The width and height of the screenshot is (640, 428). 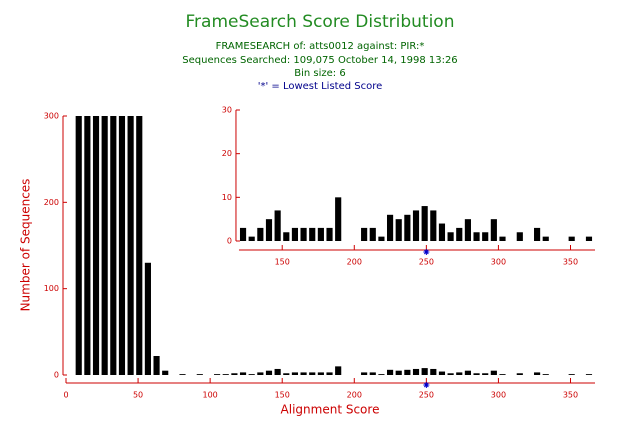 What do you see at coordinates (320, 22) in the screenshot?
I see `chart-title: FrameSearch Score Distribution` at bounding box center [320, 22].